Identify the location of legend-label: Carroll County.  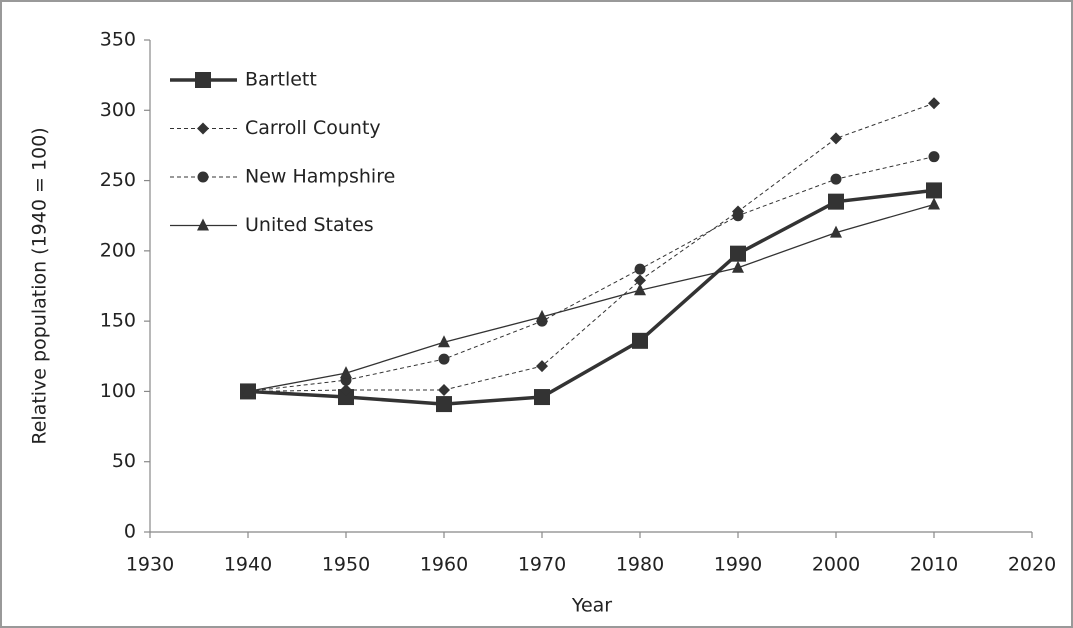
(313, 128).